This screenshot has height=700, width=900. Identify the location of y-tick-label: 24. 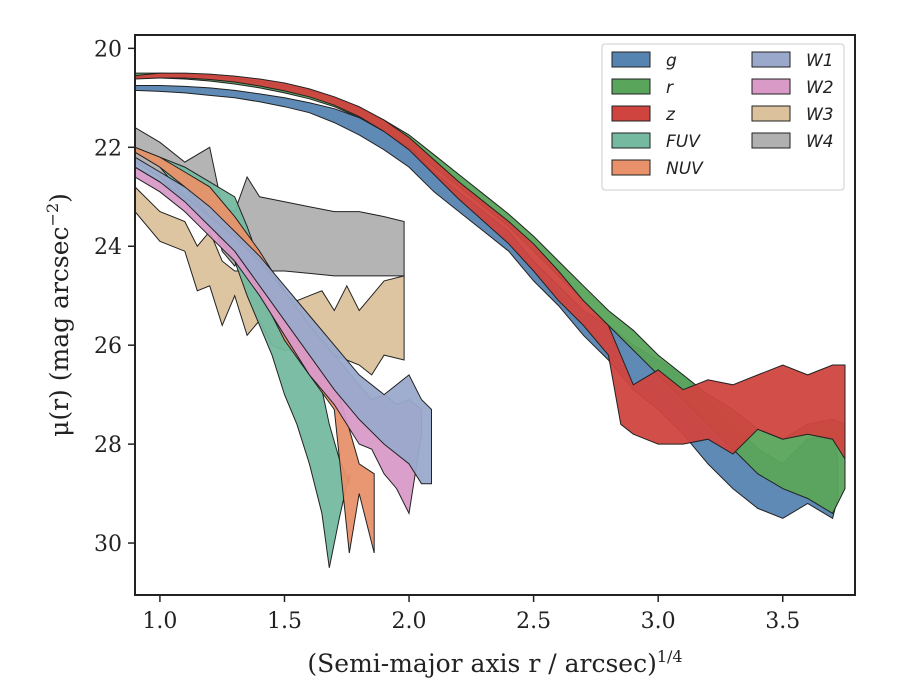
(108, 247).